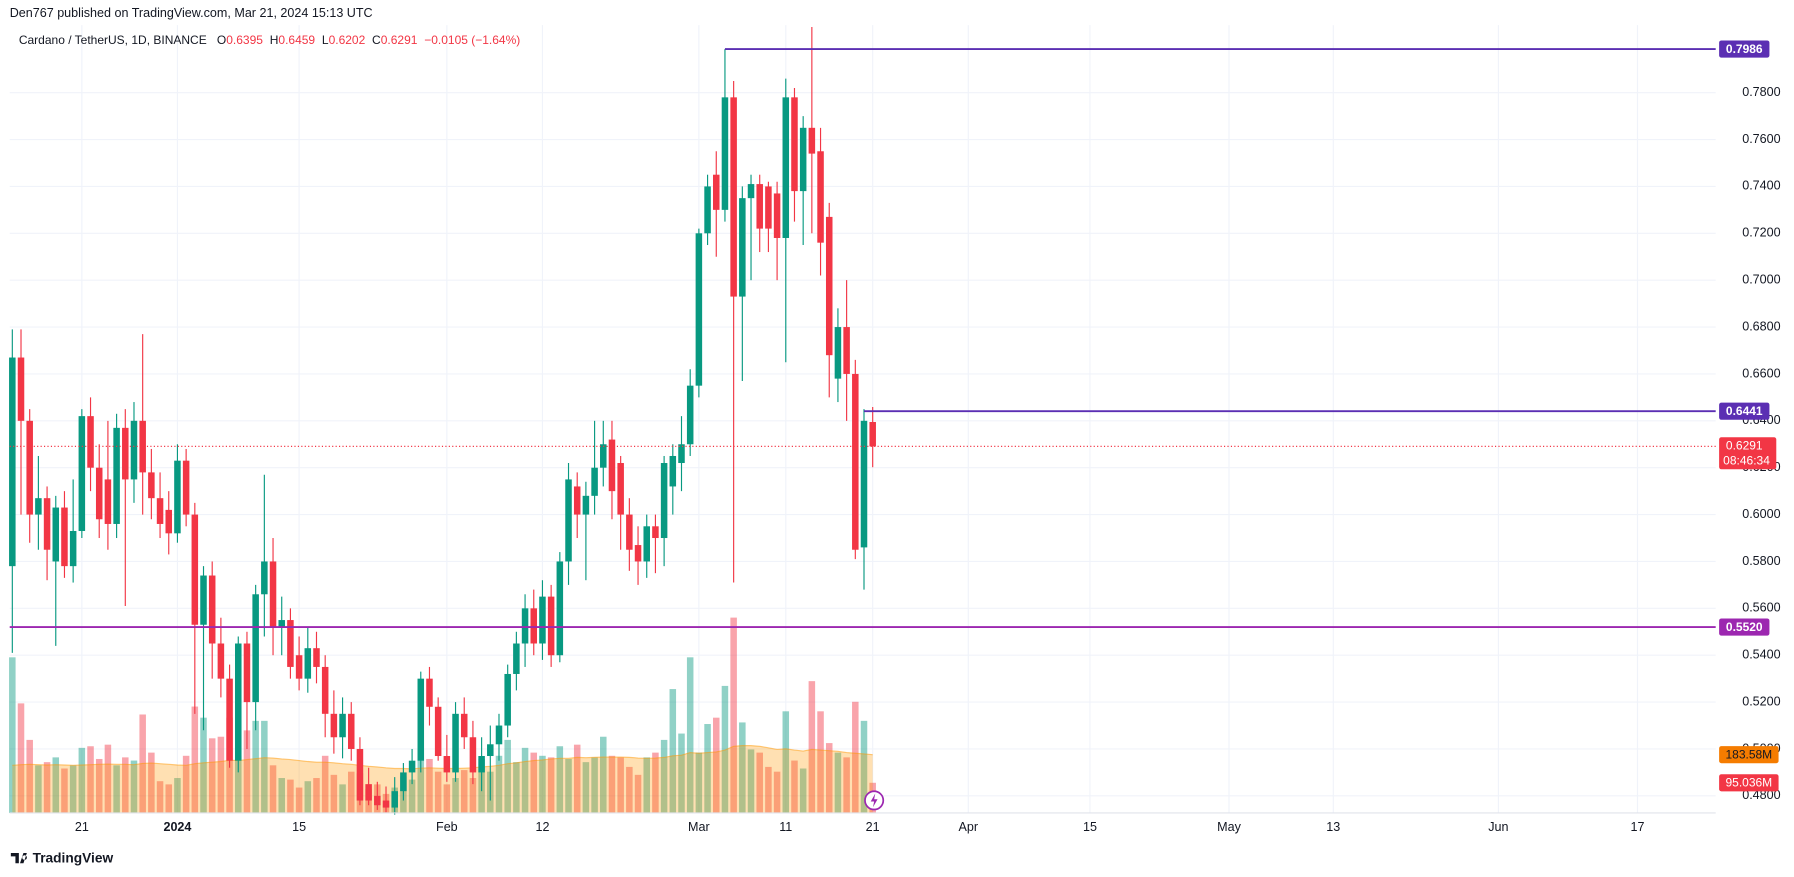  What do you see at coordinates (1744, 411) in the screenshot?
I see `level-label: 0.6441` at bounding box center [1744, 411].